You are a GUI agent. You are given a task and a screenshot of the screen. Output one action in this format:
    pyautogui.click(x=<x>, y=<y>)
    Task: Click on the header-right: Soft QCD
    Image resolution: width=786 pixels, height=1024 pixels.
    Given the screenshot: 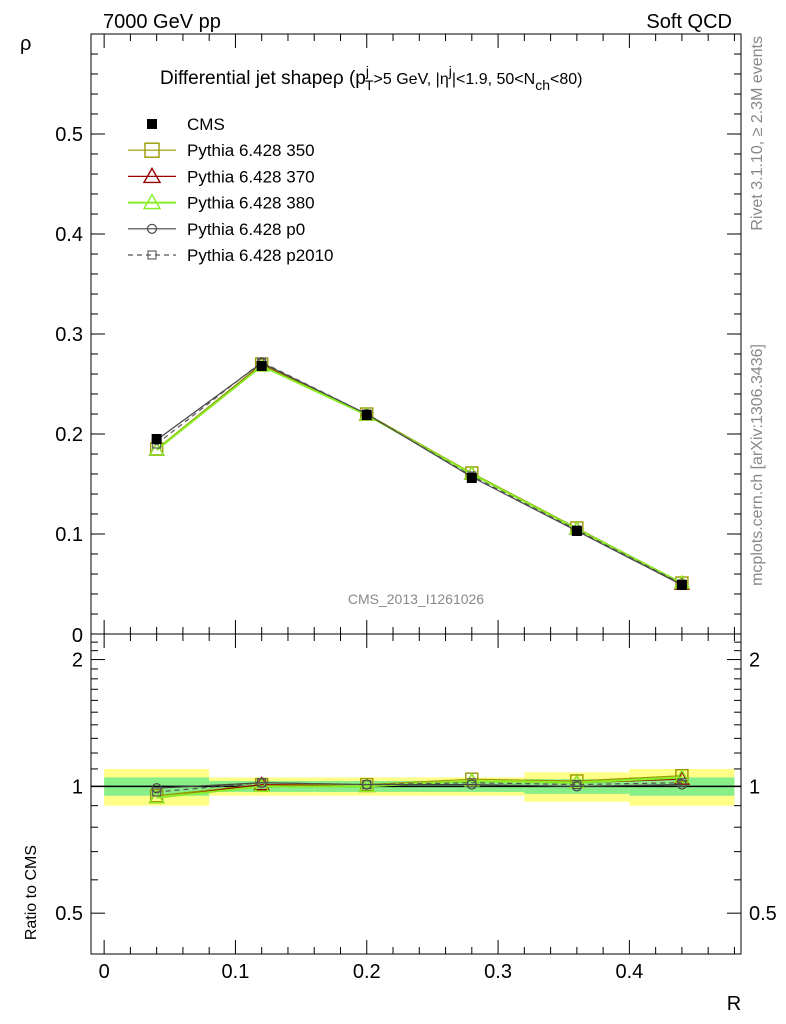 What is the action you would take?
    pyautogui.click(x=689, y=22)
    